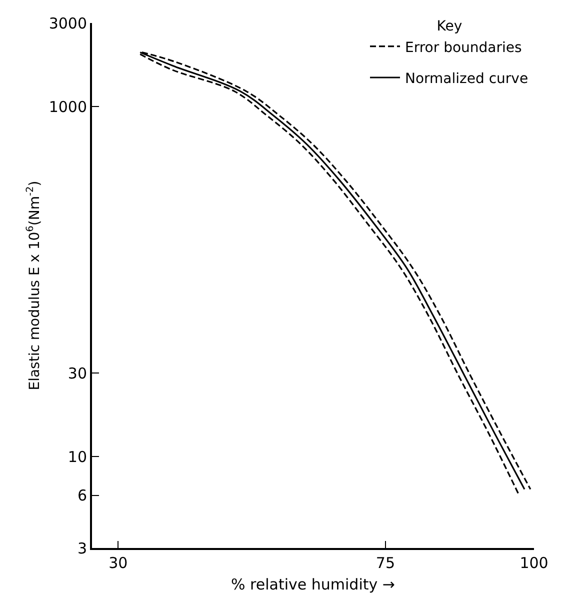 The width and height of the screenshot is (564, 603). I want to click on y-tick-label: 6, so click(82, 495).